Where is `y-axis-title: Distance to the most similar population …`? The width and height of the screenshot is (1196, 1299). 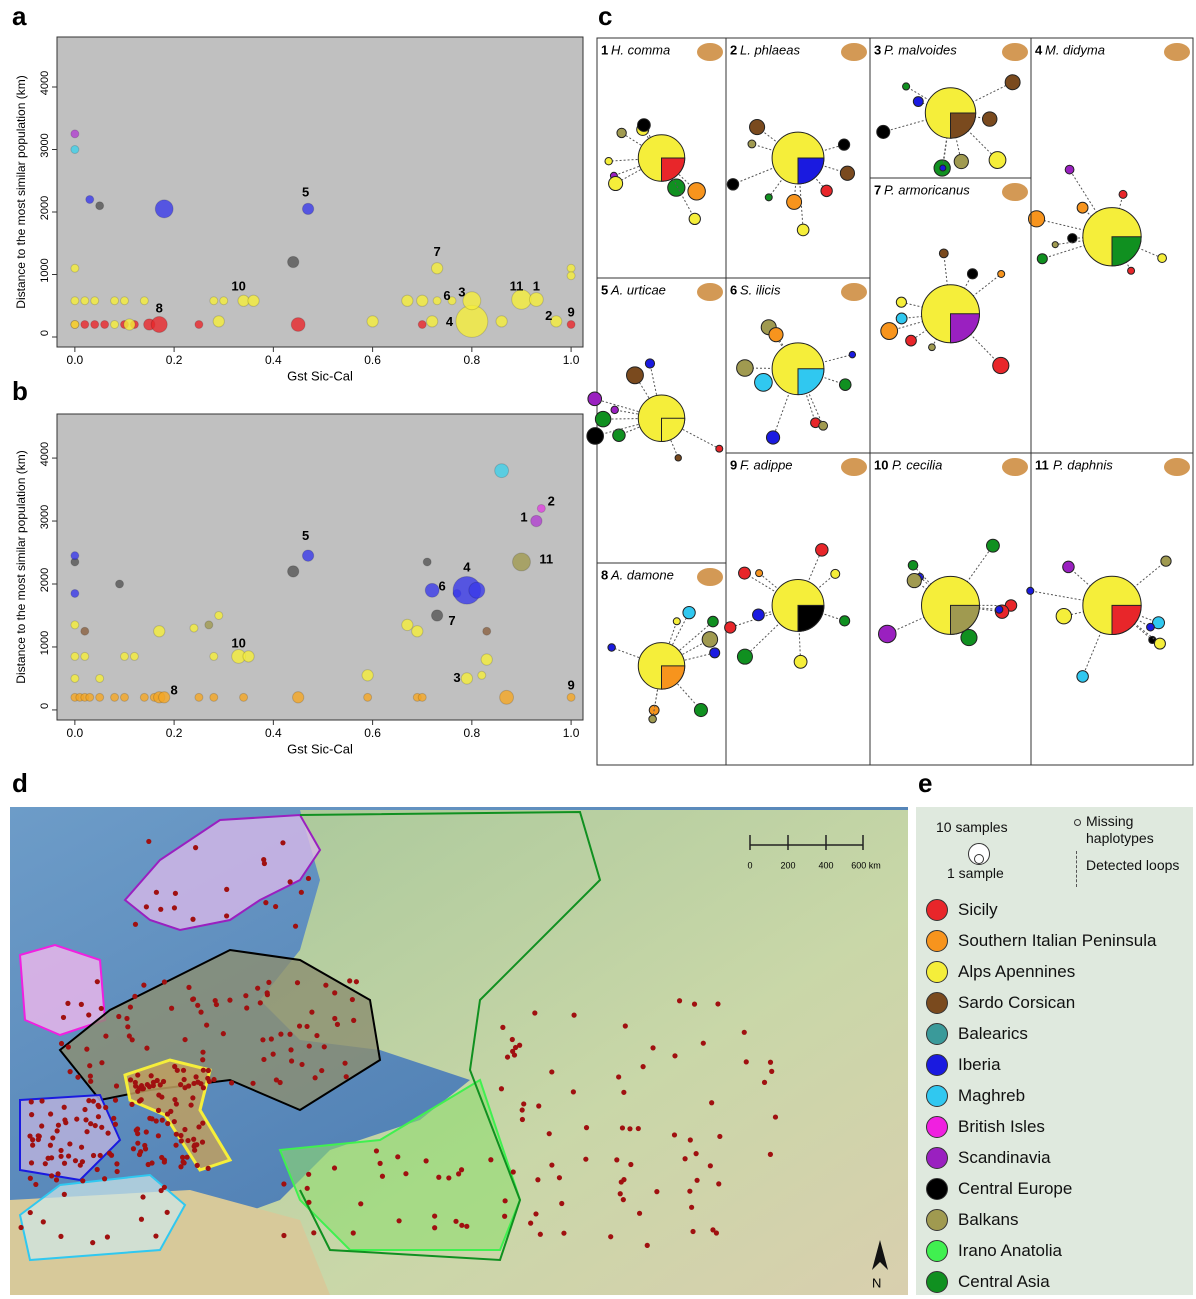 y-axis-title: Distance to the most similar population … is located at coordinates (21, 191).